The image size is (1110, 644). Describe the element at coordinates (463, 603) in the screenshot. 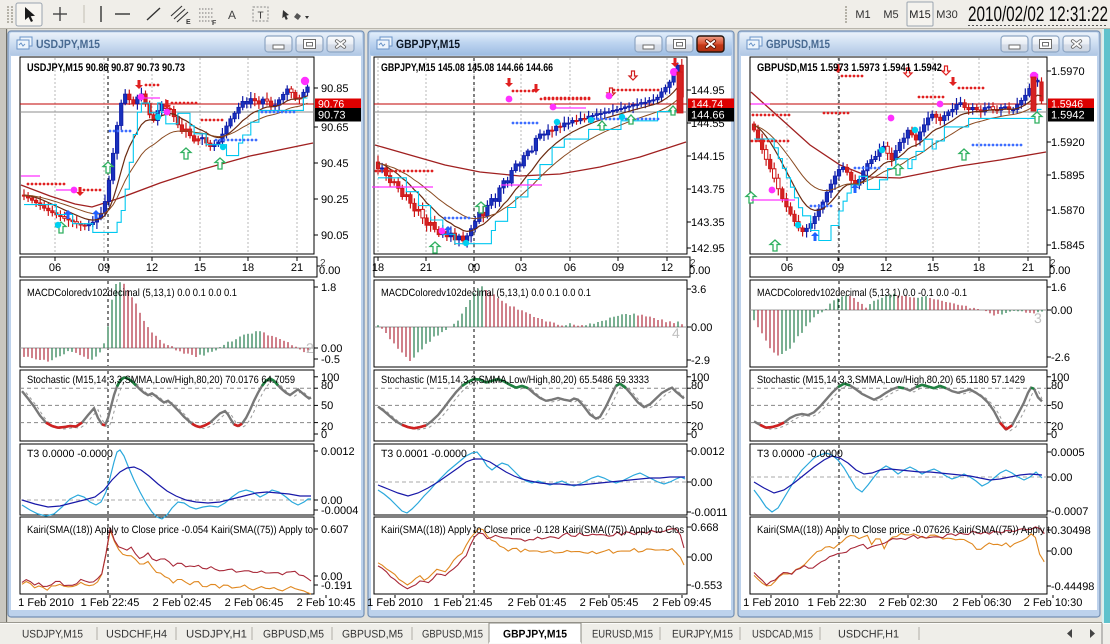

I see `svg-text: 1 Feb 21:45` at that location.